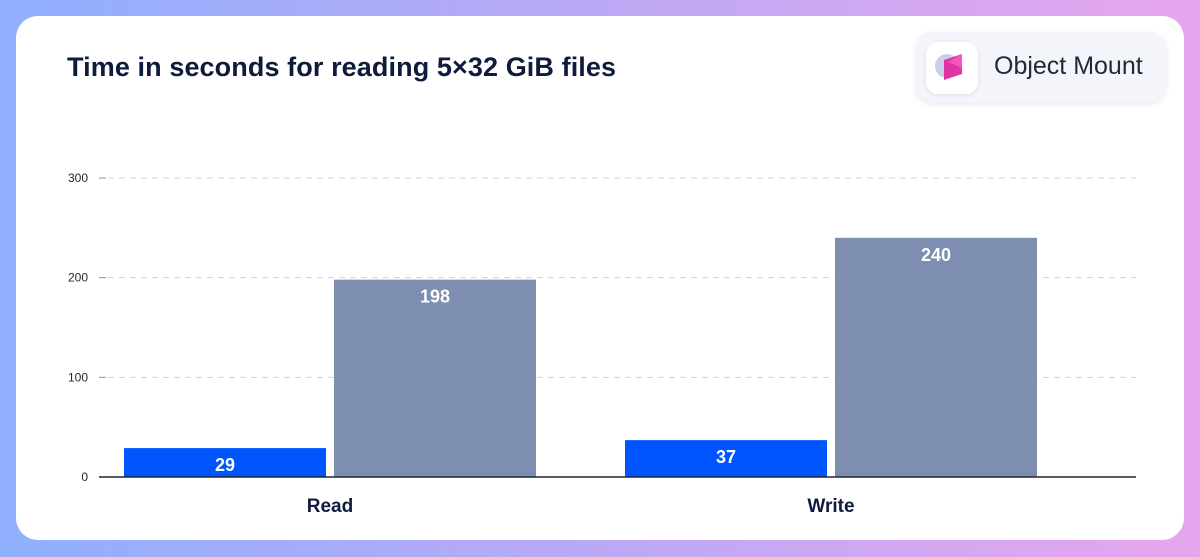 The height and width of the screenshot is (557, 1200). I want to click on x-category-label: Read, so click(330, 506).